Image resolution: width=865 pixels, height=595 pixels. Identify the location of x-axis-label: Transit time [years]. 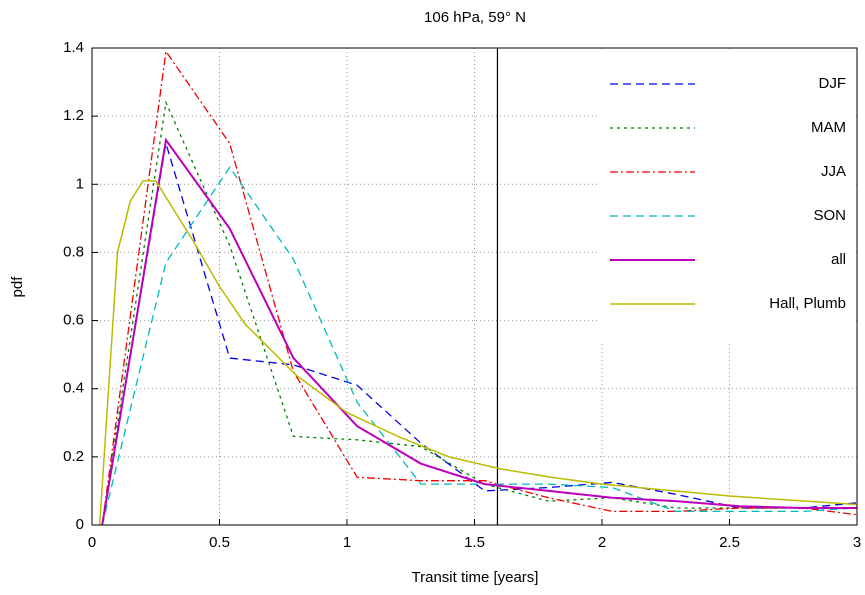
(475, 577).